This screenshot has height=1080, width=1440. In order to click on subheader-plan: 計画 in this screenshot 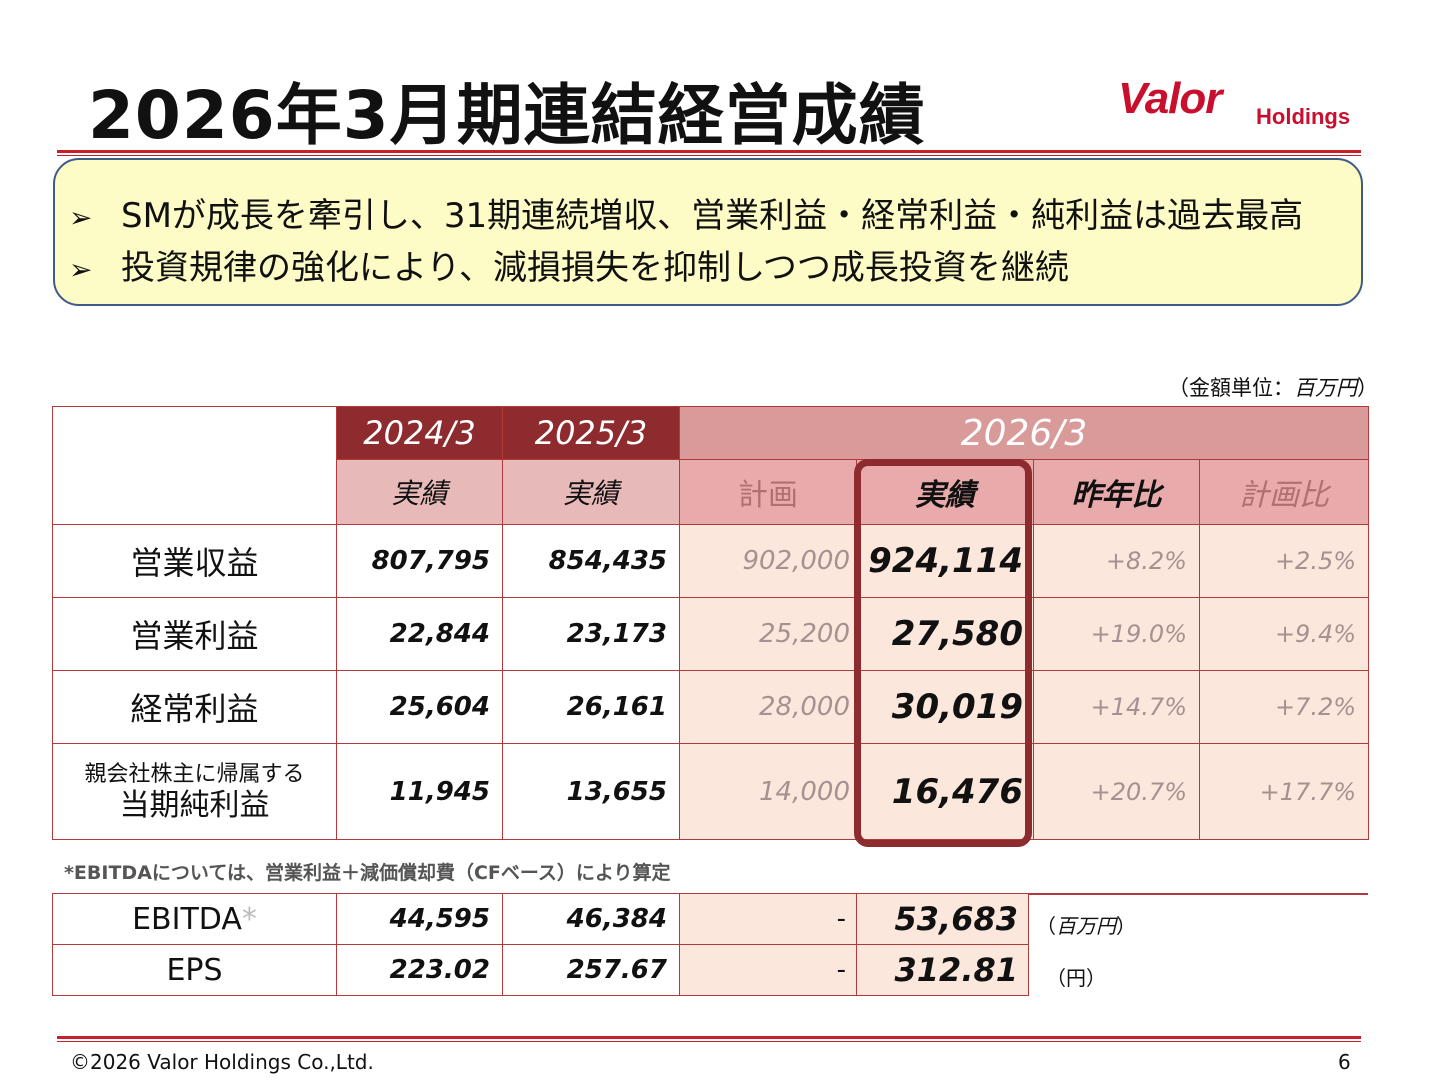, I will do `click(768, 492)`.